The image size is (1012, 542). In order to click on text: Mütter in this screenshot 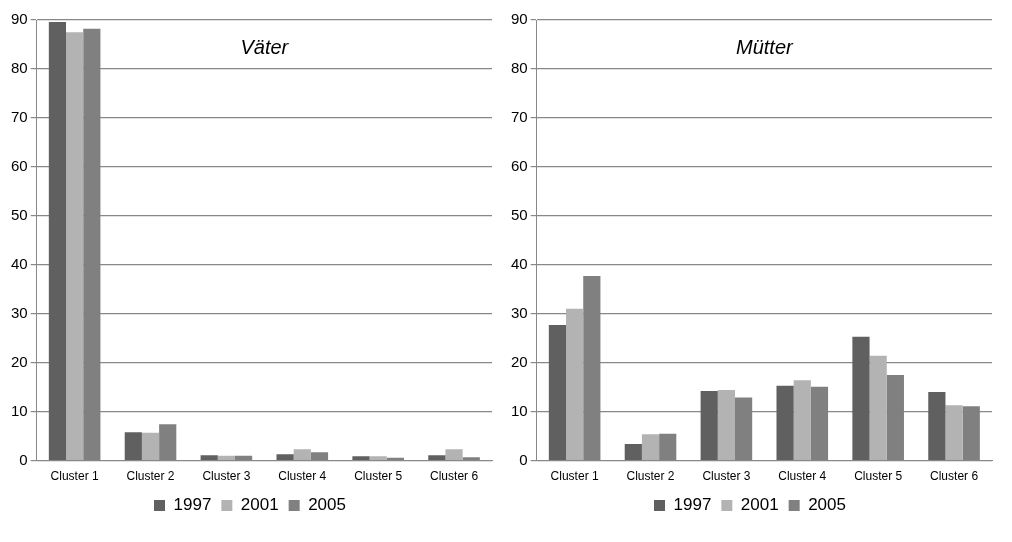, I will do `click(765, 46)`.